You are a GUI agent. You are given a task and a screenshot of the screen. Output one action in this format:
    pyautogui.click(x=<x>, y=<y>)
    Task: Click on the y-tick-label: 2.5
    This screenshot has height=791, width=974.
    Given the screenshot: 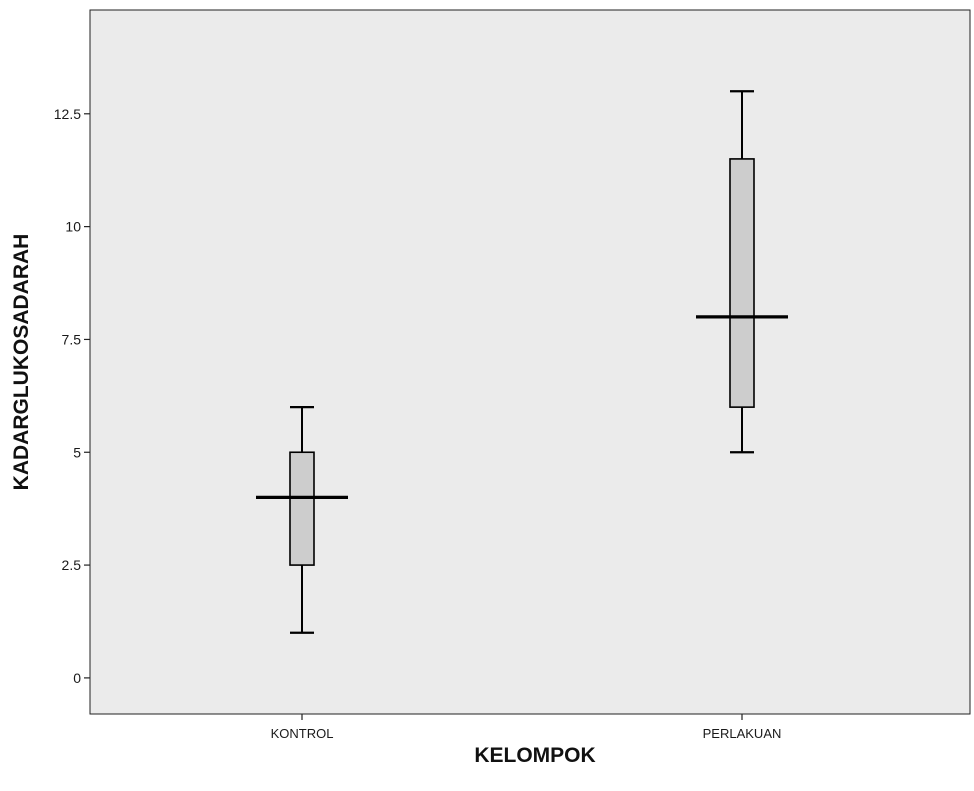 What is the action you would take?
    pyautogui.click(x=72, y=565)
    